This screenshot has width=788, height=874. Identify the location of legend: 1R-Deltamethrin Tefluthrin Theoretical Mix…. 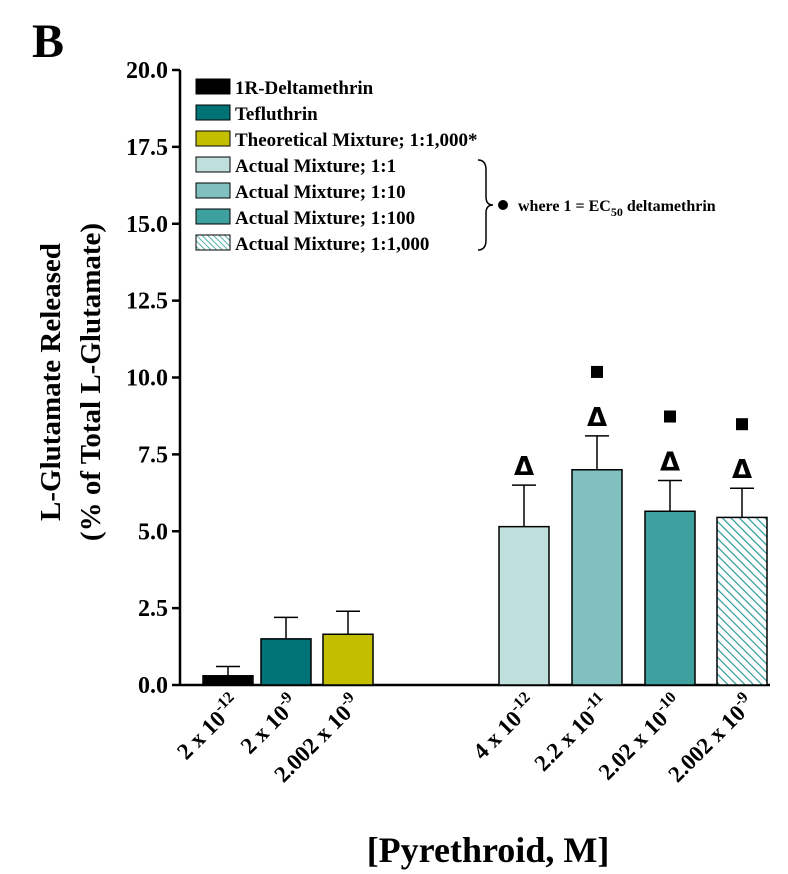
(455, 166).